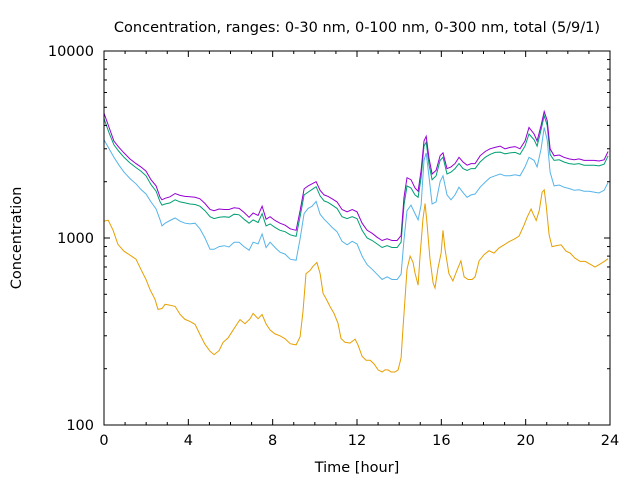 This screenshot has width=640, height=484. What do you see at coordinates (441, 441) in the screenshot?
I see `x-tick-label: 16` at bounding box center [441, 441].